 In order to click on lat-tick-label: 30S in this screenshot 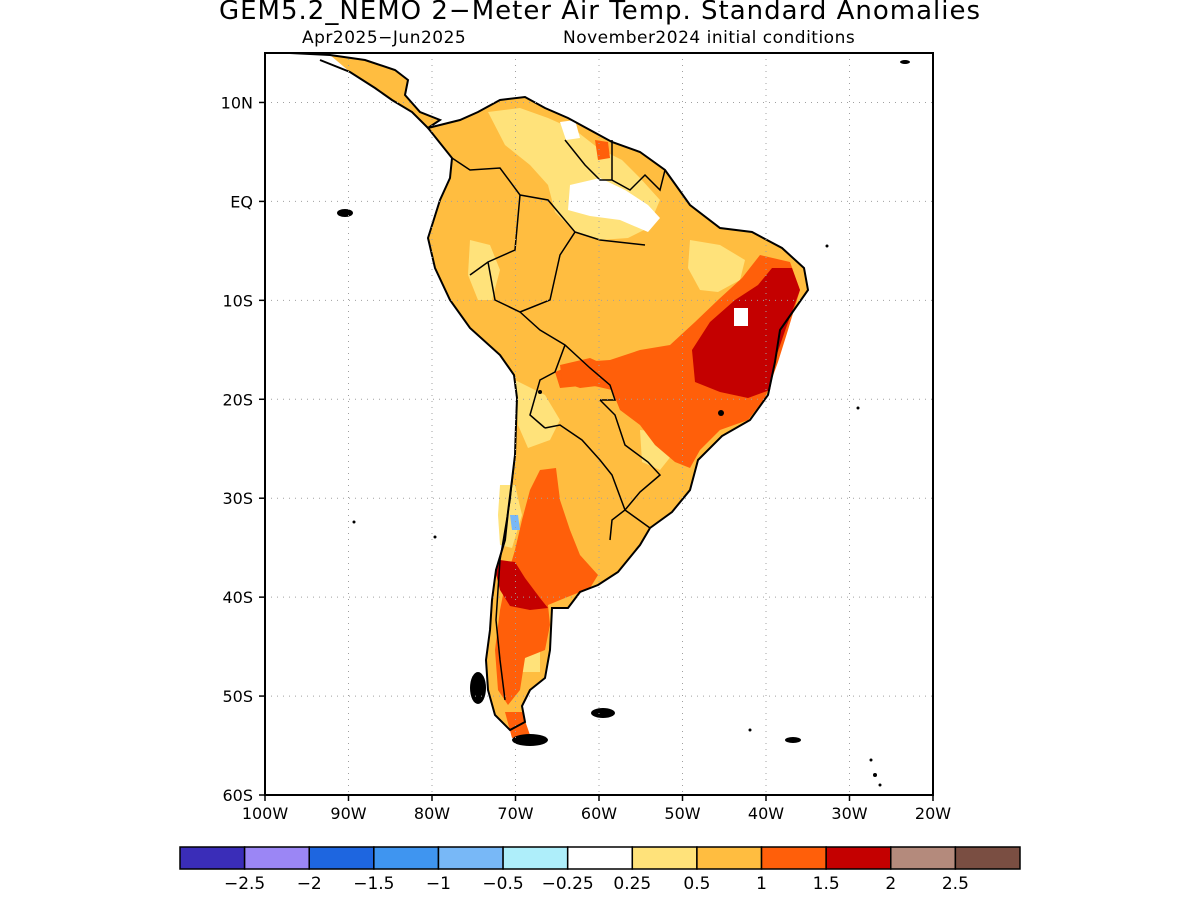, I will do `click(237, 498)`.